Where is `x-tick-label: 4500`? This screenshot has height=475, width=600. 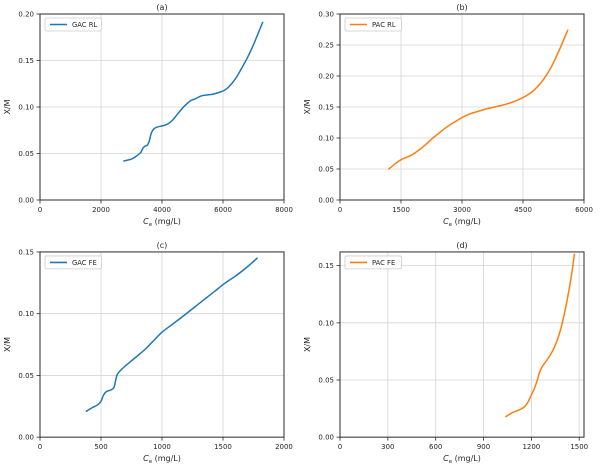
x-tick-label: 4500 is located at coordinates (523, 210).